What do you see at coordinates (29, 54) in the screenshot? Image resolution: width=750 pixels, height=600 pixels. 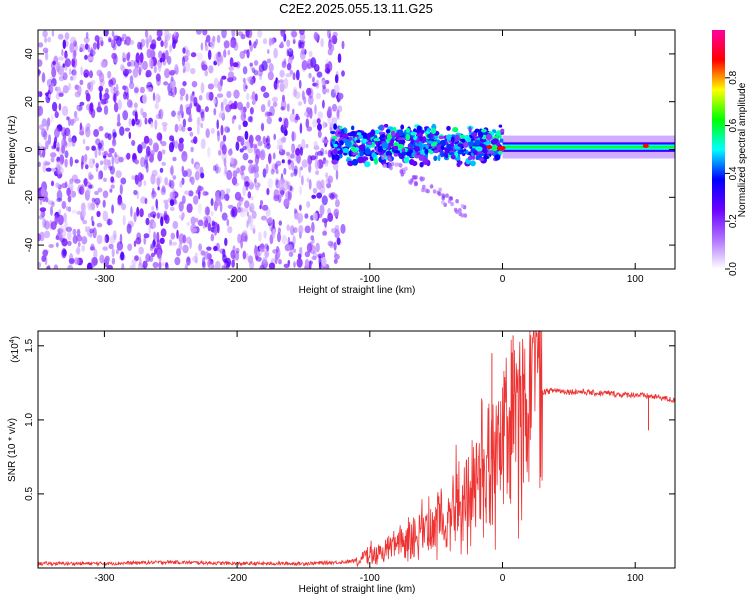 I see `y-tick-label: 40` at bounding box center [29, 54].